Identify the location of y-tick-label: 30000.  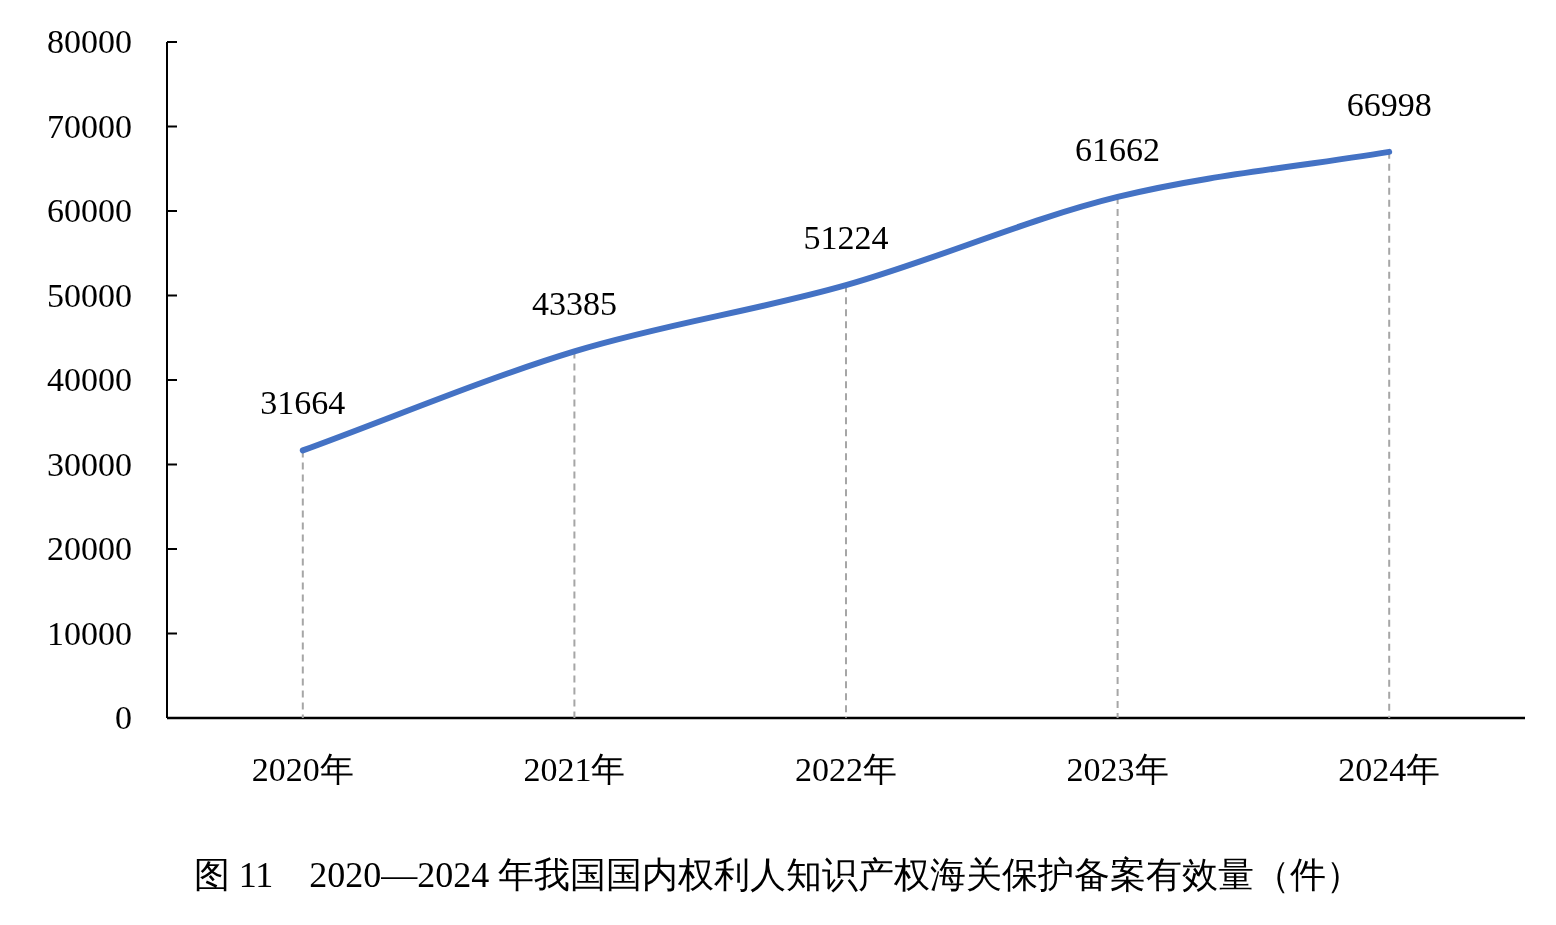
(89, 464).